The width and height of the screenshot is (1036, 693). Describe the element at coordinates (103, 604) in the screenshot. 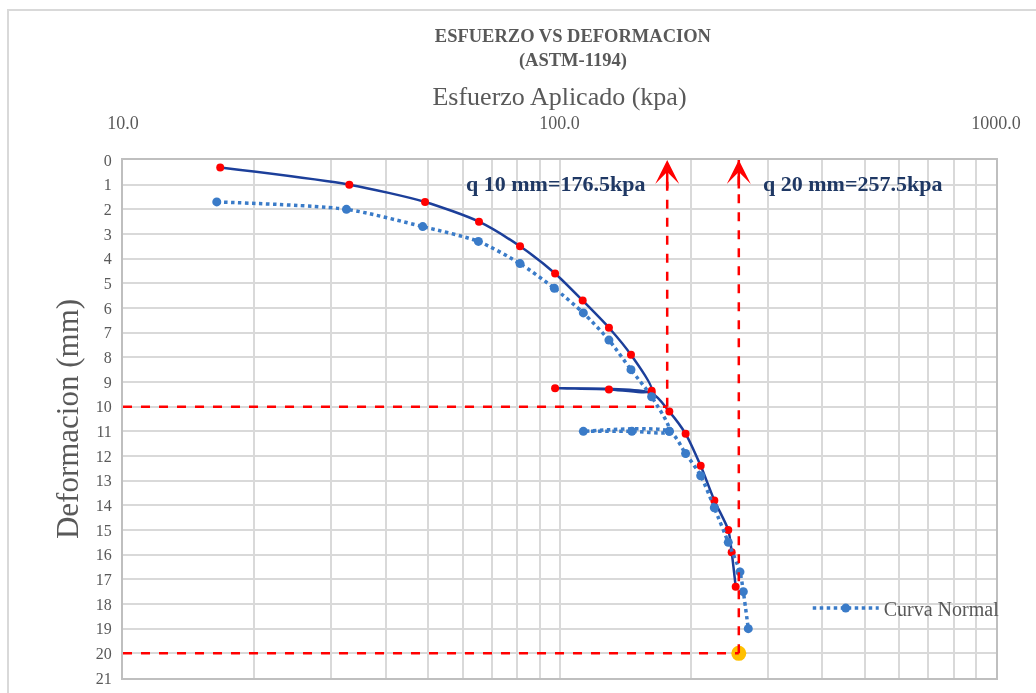

I see `y-tick-label: 18` at that location.